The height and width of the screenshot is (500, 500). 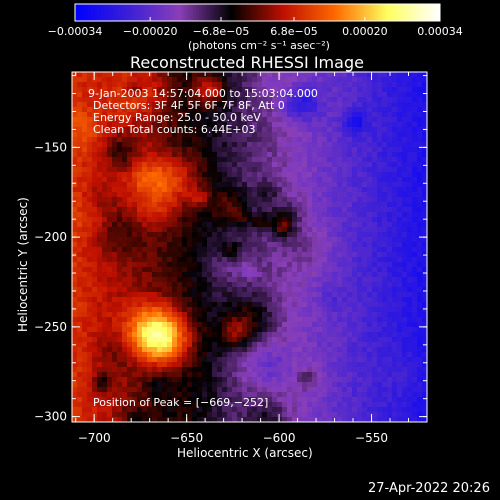 I want to click on x-axis-label: Heliocentric X (arcsec), so click(x=245, y=453).